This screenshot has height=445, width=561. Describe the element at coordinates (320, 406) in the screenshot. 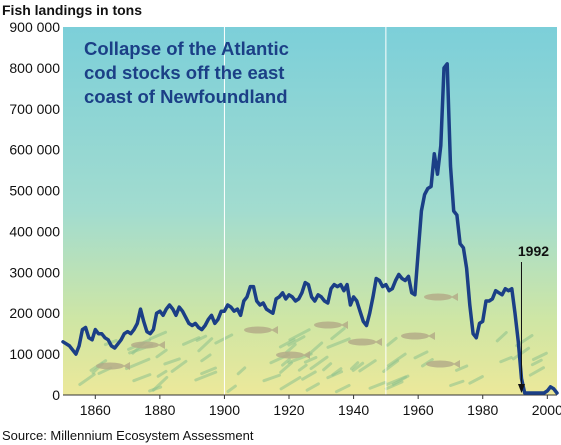

I see `x-axis-ticks: 1860 1880 1900 1920 1940 1960 1980 2000` at that location.